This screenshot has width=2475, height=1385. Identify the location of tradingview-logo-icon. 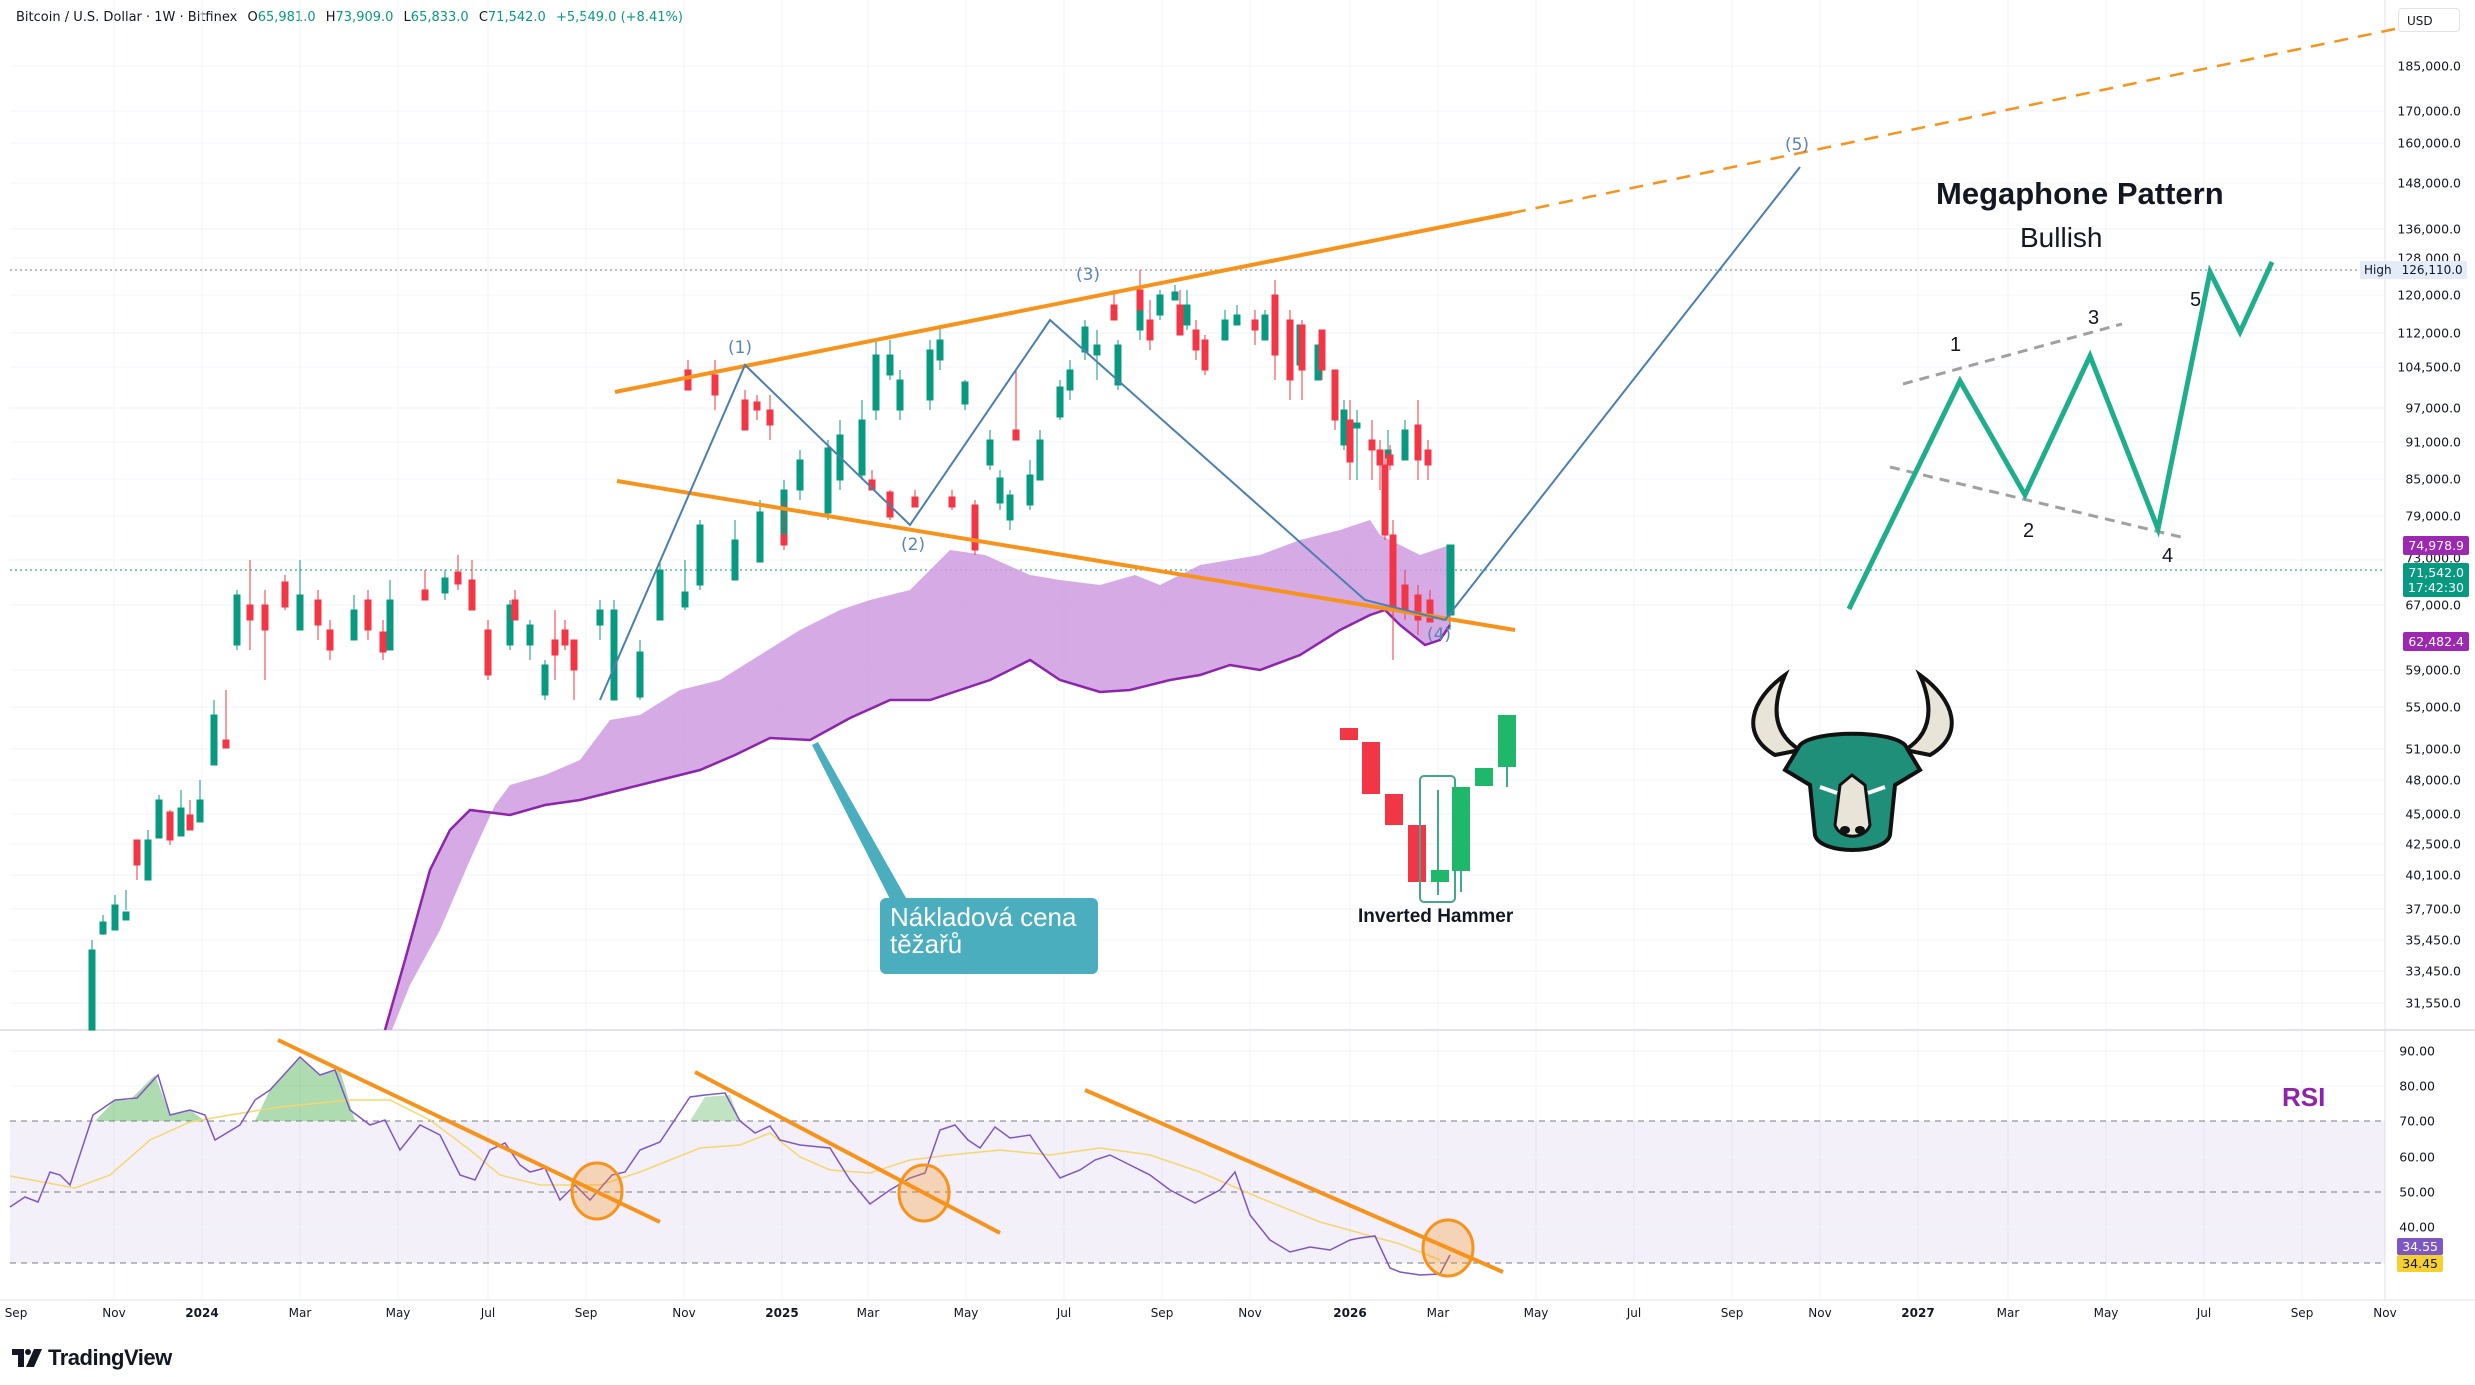
(27, 1358).